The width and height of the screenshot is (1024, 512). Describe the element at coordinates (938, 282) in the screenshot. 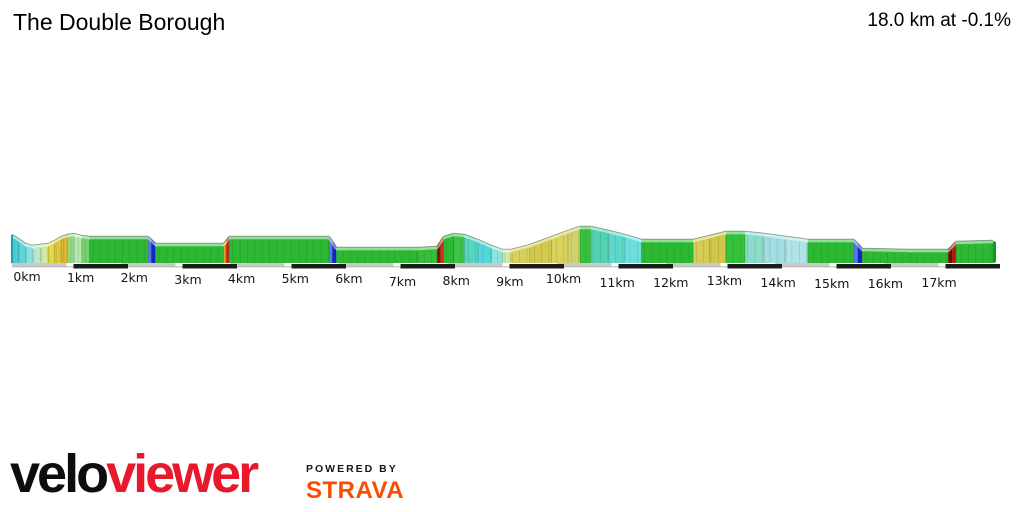

I see `x-axis-tick-label: 17km` at that location.